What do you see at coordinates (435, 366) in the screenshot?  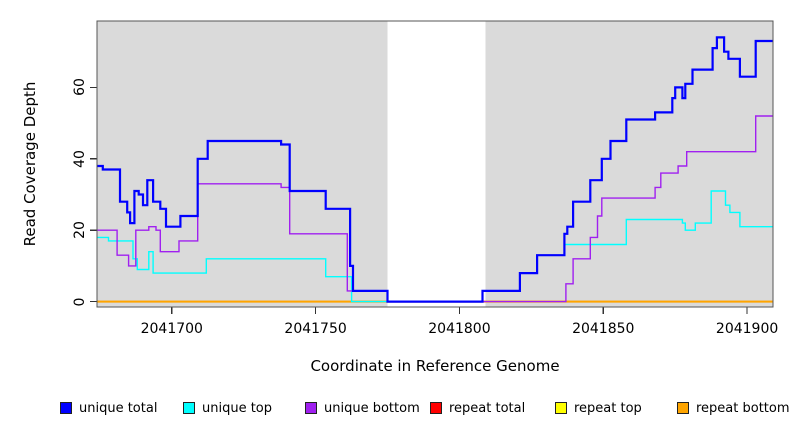 I see `x-axis-title: Coordinate in Reference Genome` at bounding box center [435, 366].